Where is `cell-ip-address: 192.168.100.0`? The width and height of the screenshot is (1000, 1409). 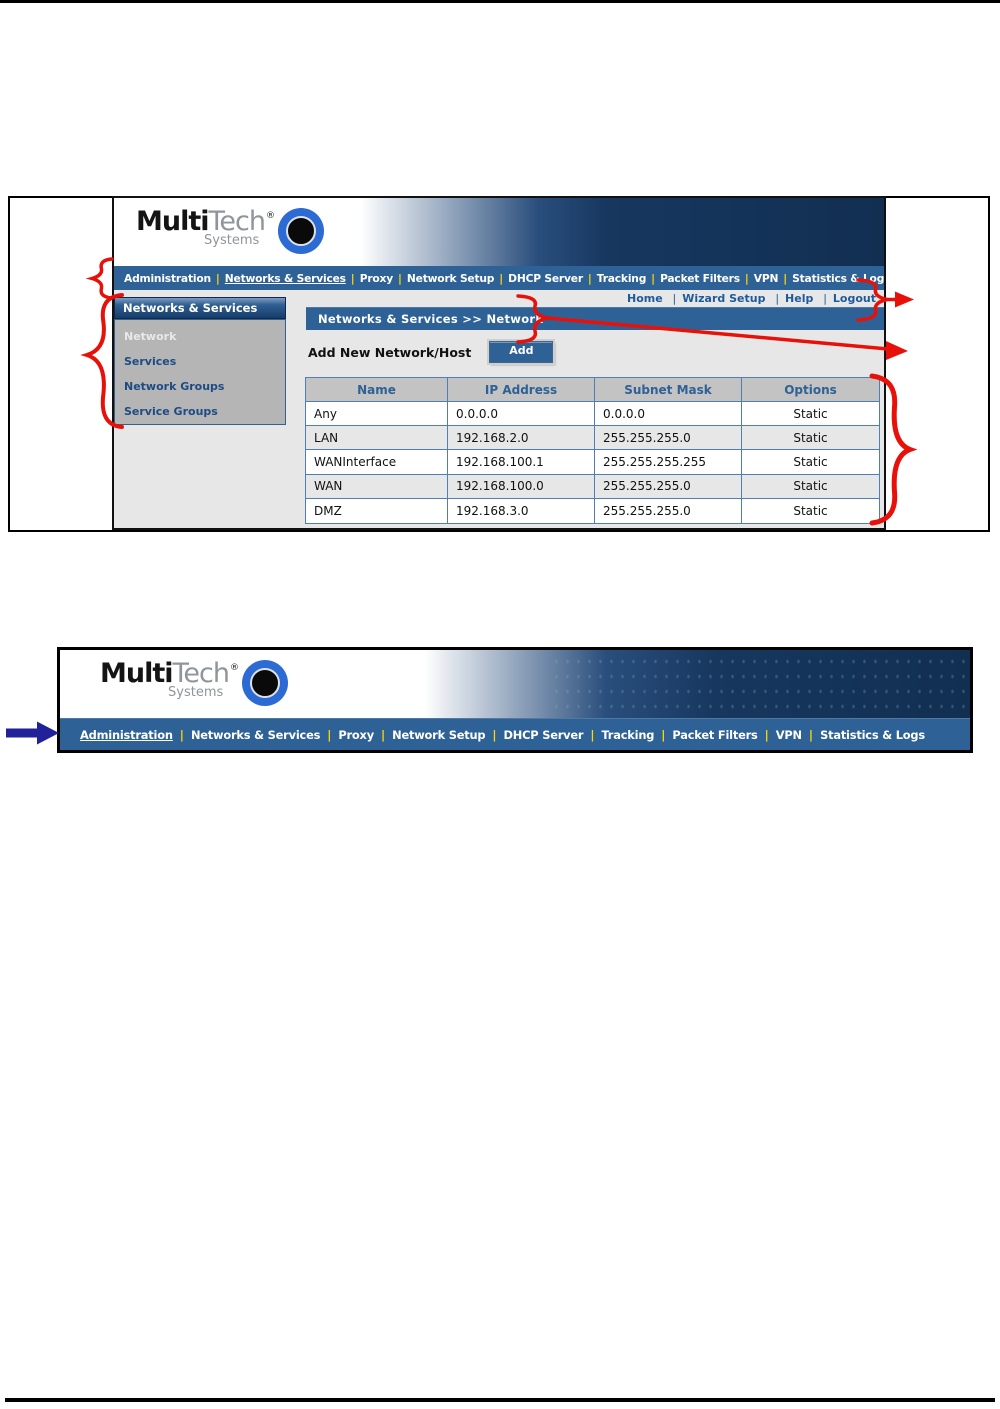 cell-ip-address: 192.168.100.0 is located at coordinates (521, 486).